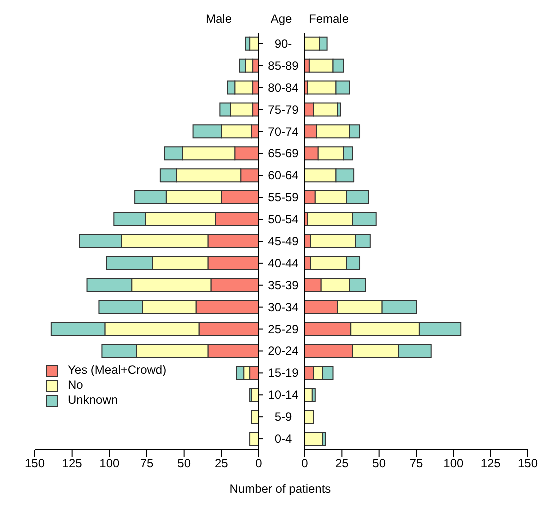  Describe the element at coordinates (284, 87) in the screenshot. I see `y-tick-label: 80-84` at that location.